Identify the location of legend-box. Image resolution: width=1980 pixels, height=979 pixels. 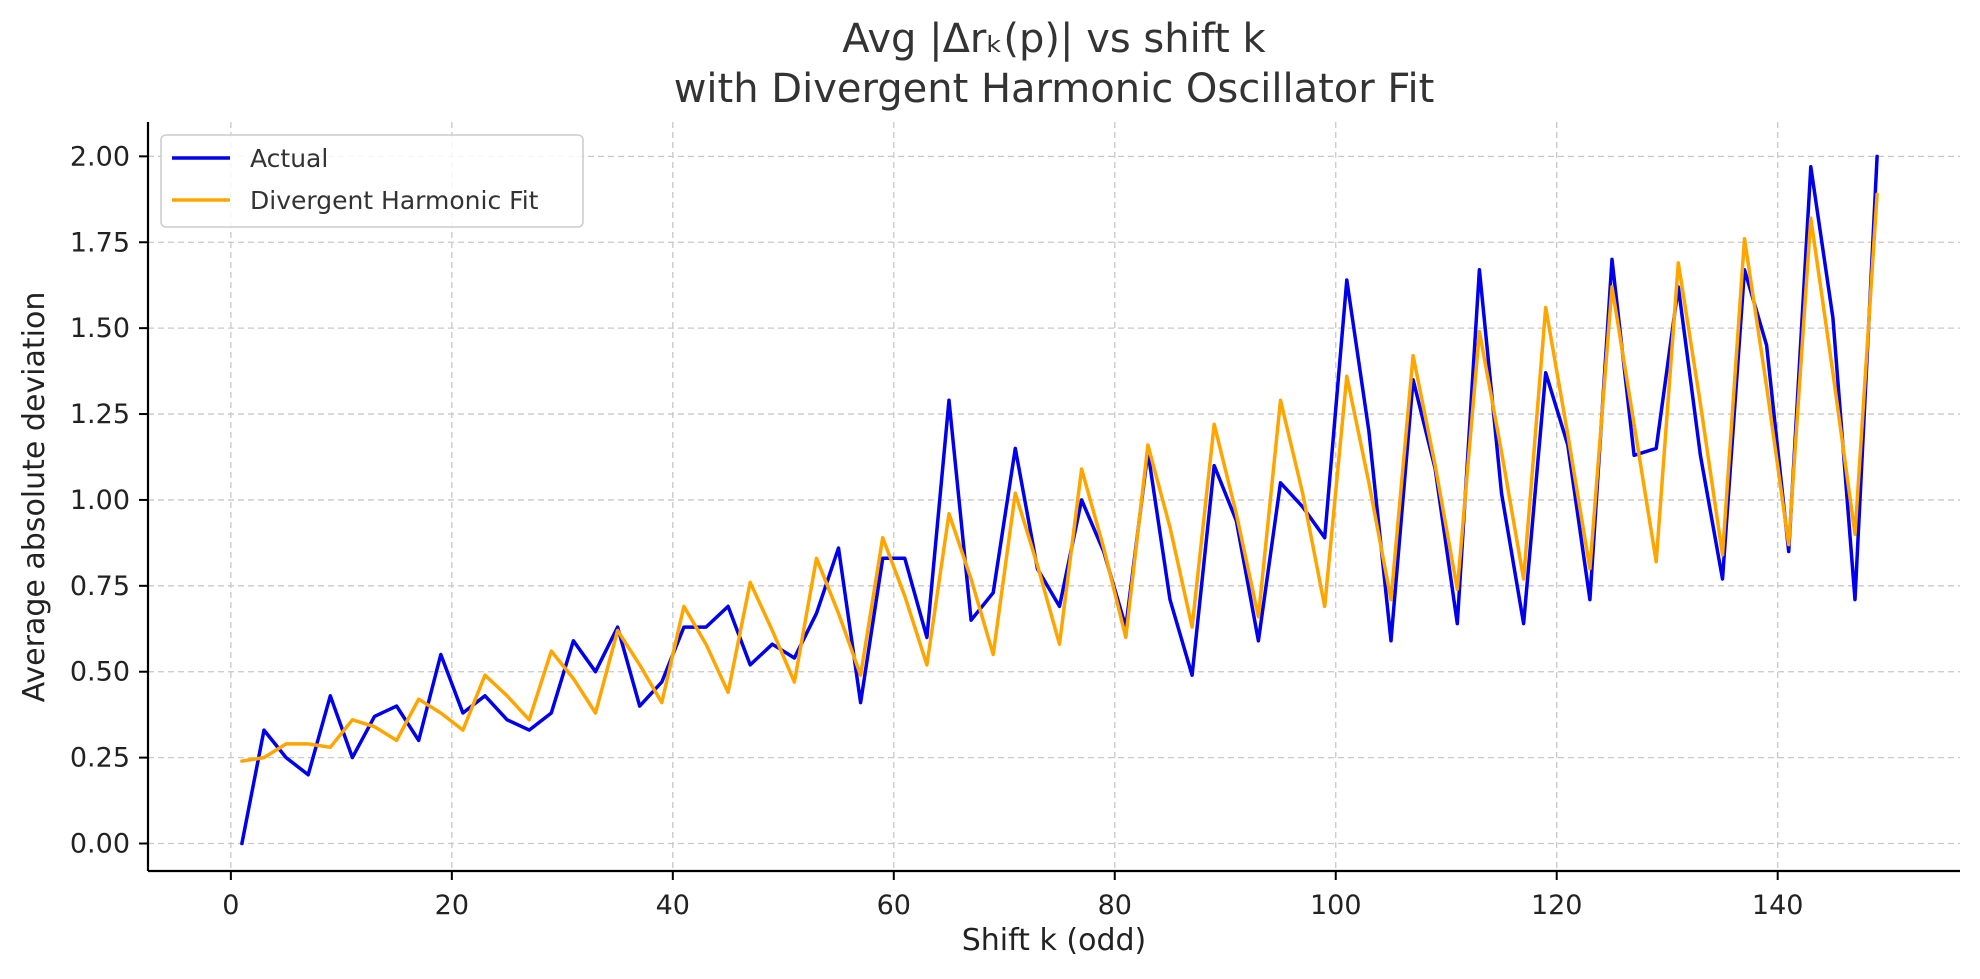
(372, 181).